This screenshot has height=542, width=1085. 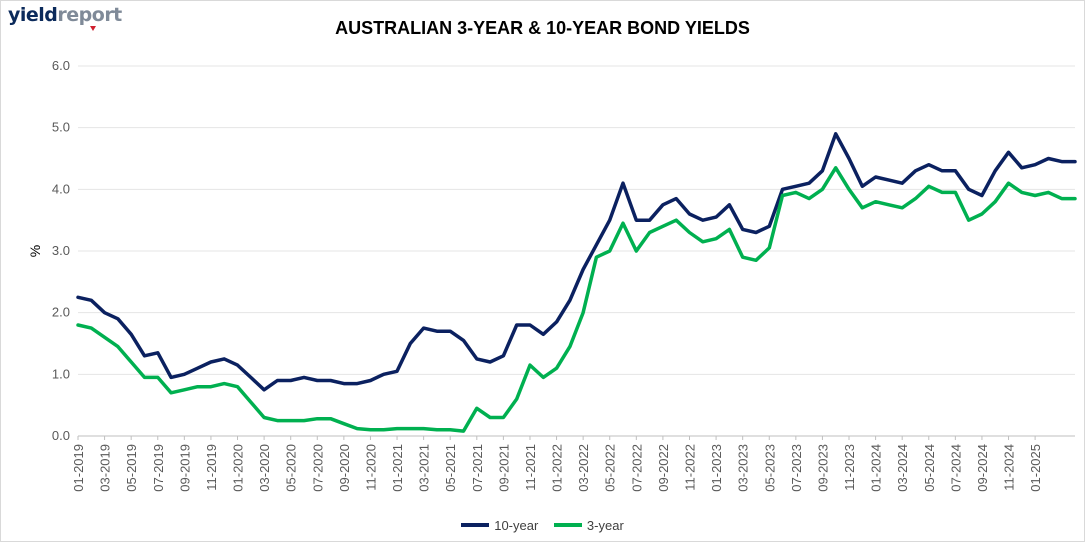 I want to click on x-tick-label: 09-2020, so click(x=344, y=468).